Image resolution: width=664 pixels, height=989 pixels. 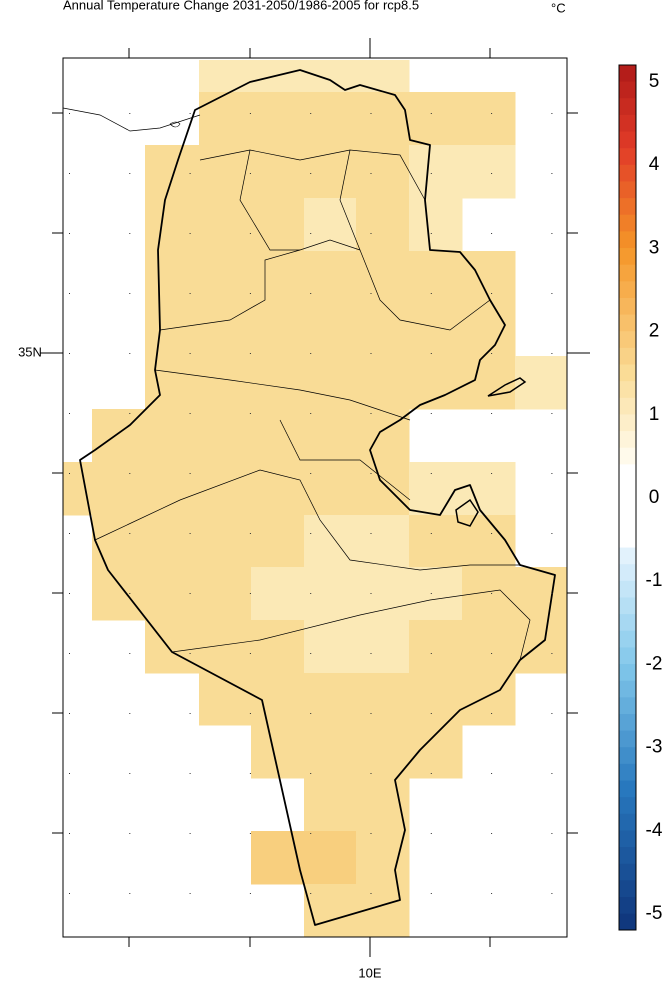 I want to click on colorbar: 5 4 3 2 1 0 -1 -2 -3 -4 -5, so click(x=640, y=497).